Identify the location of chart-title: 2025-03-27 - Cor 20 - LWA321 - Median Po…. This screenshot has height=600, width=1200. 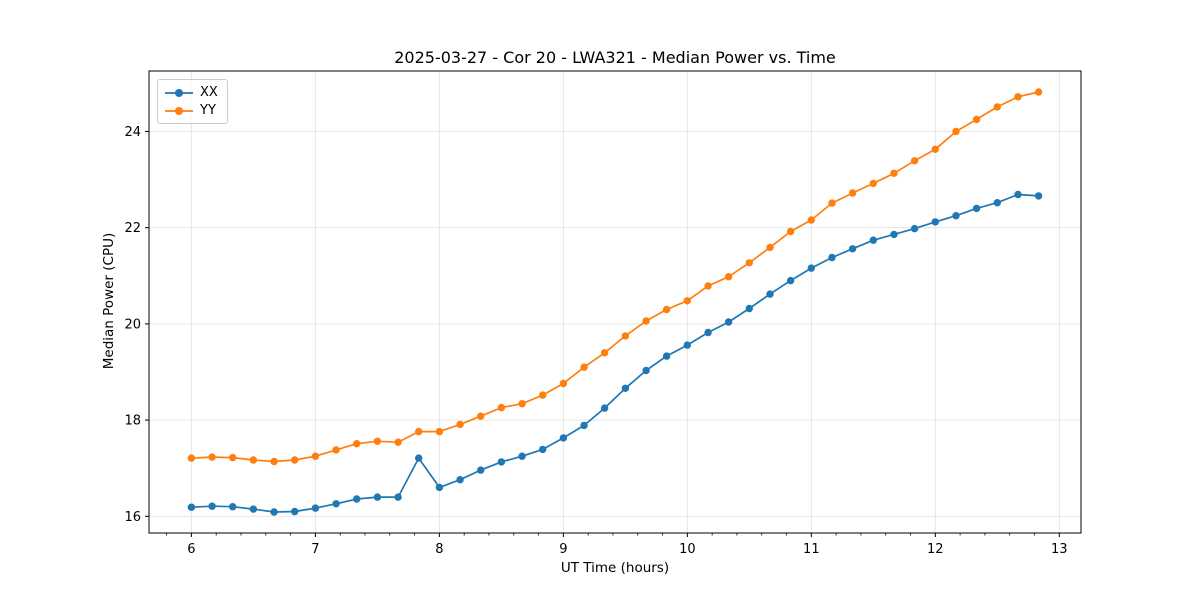
(615, 57).